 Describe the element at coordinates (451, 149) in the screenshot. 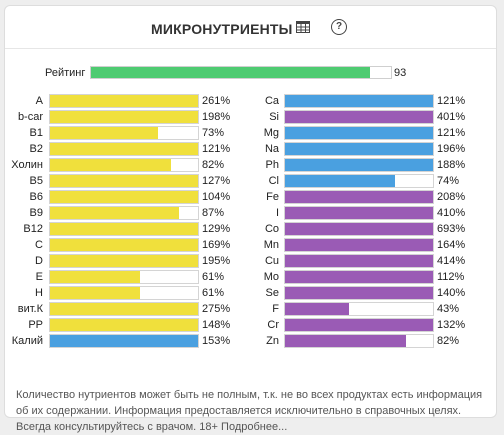

I see `nutrient-percent: 196%` at that location.